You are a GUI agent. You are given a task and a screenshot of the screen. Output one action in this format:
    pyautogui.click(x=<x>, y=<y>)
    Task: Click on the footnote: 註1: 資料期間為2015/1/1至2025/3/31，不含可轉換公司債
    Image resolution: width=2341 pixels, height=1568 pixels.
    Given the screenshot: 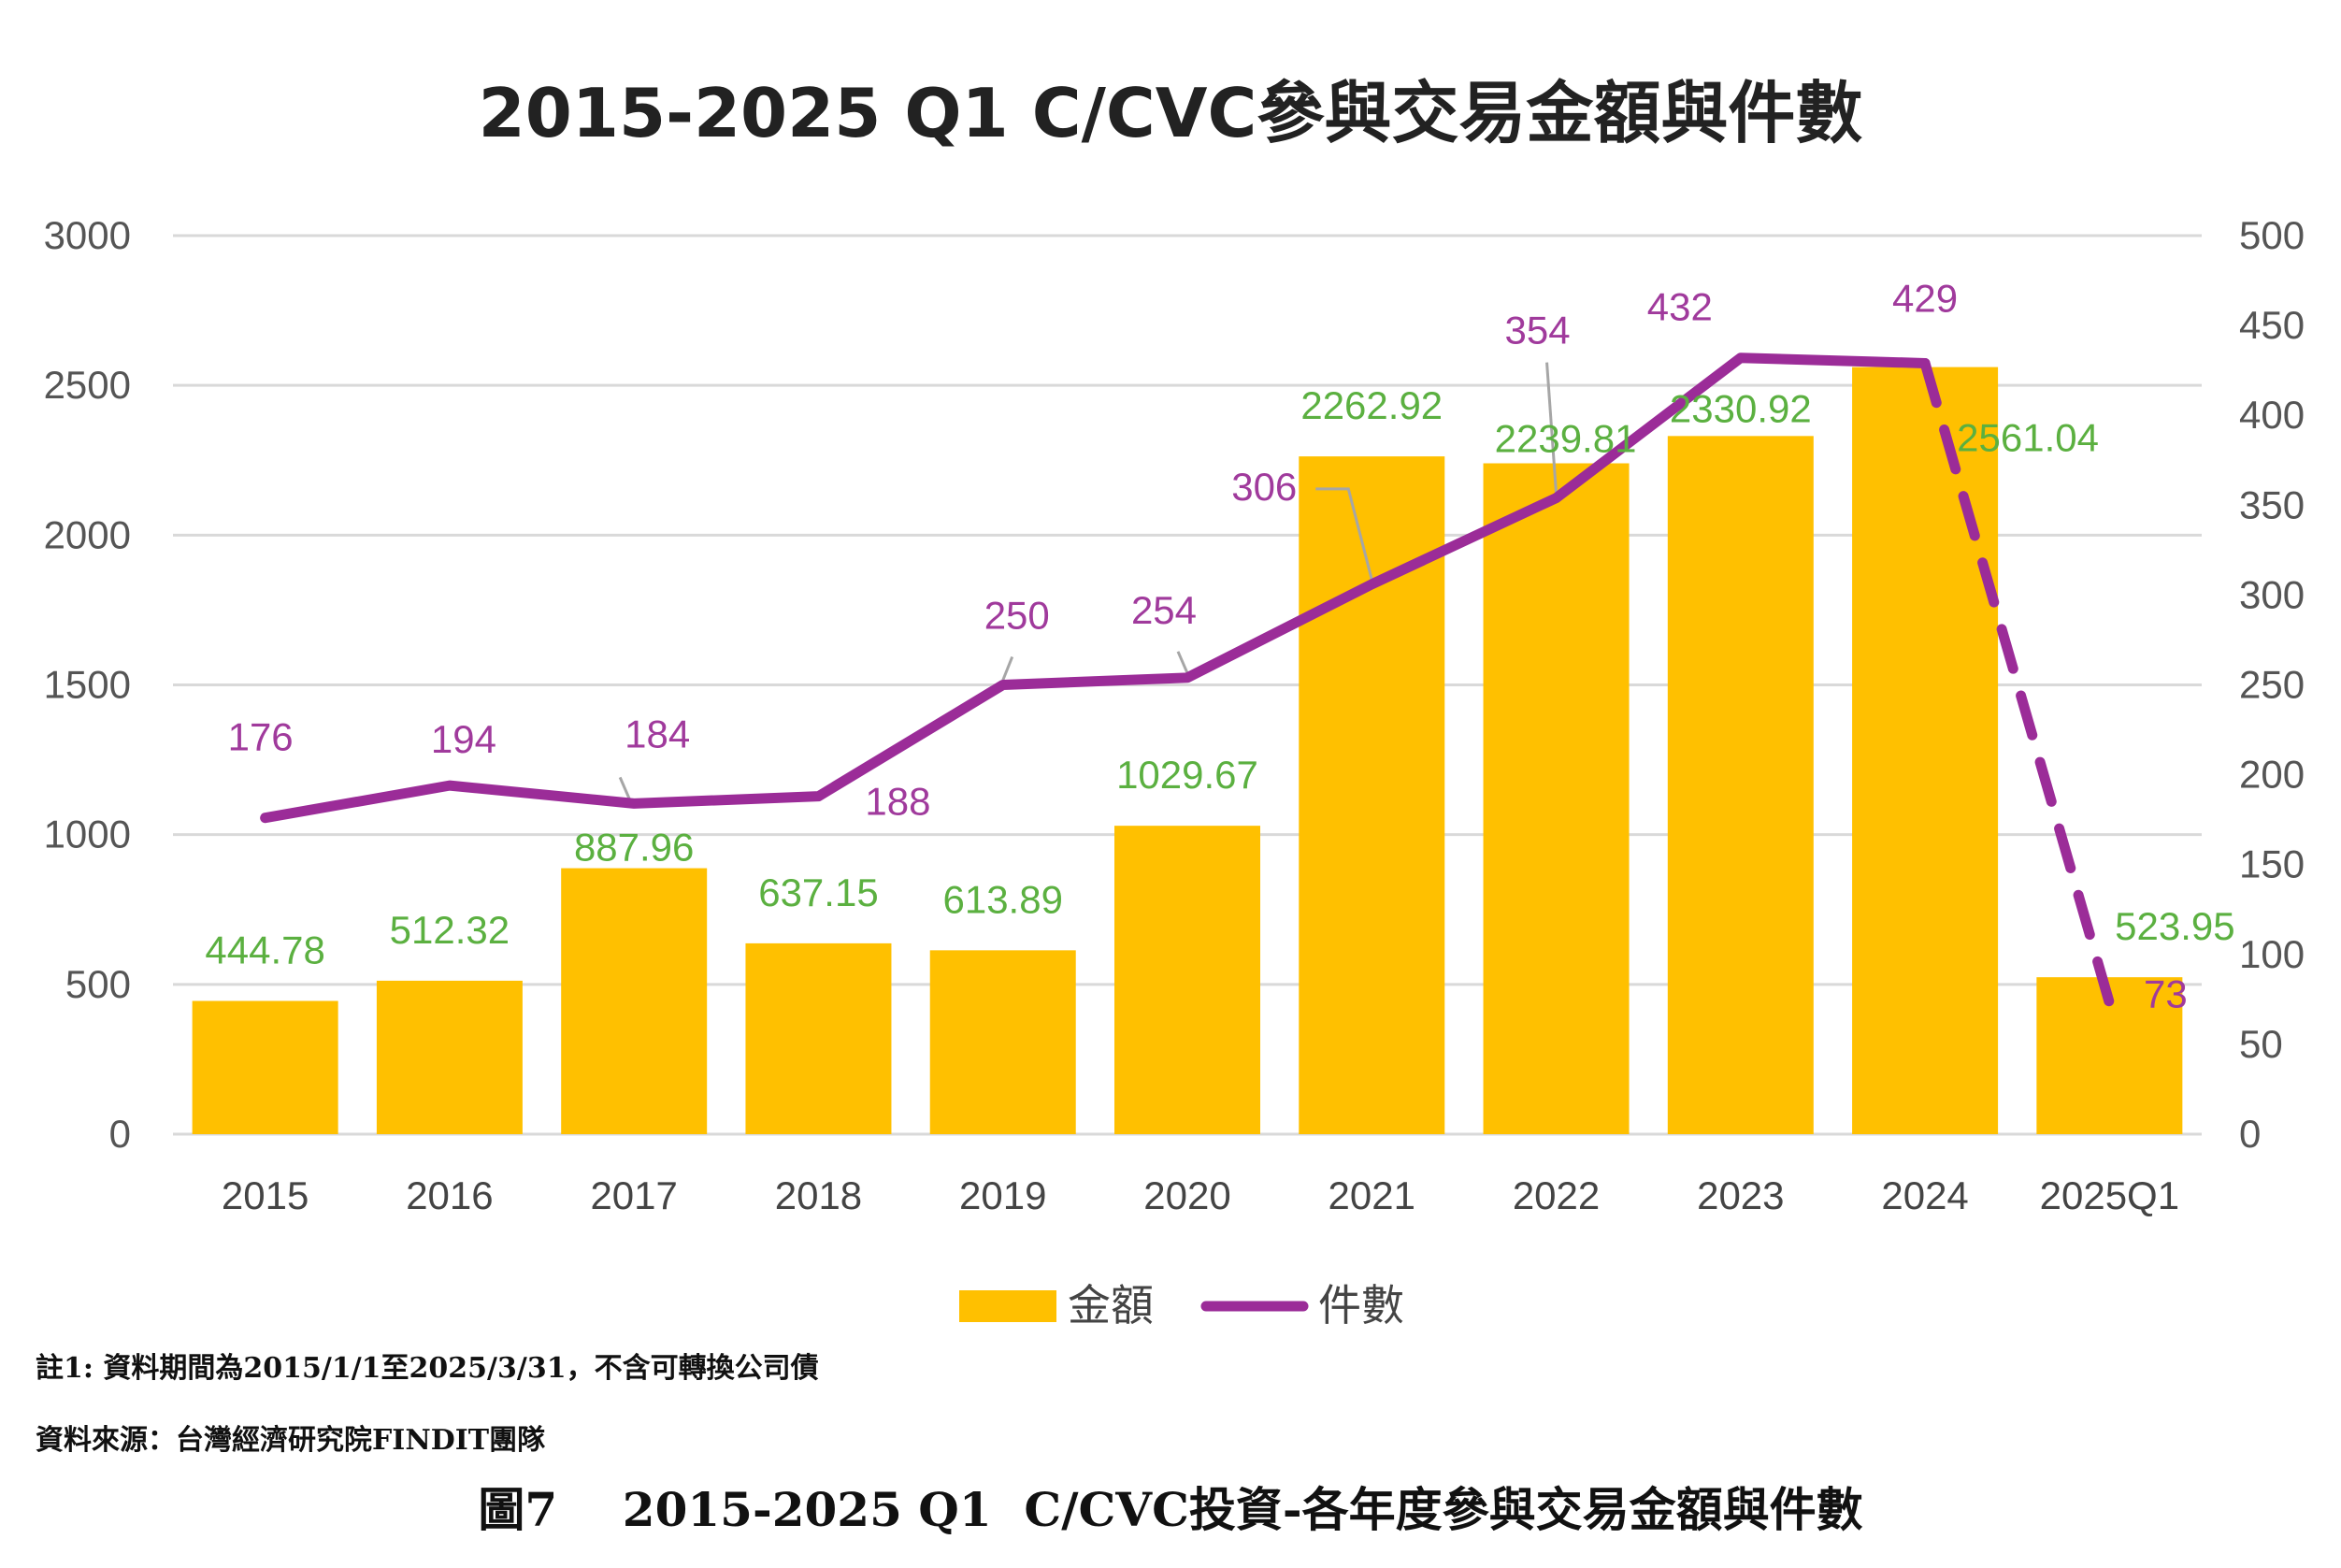 What is the action you would take?
    pyautogui.click(x=427, y=1368)
    